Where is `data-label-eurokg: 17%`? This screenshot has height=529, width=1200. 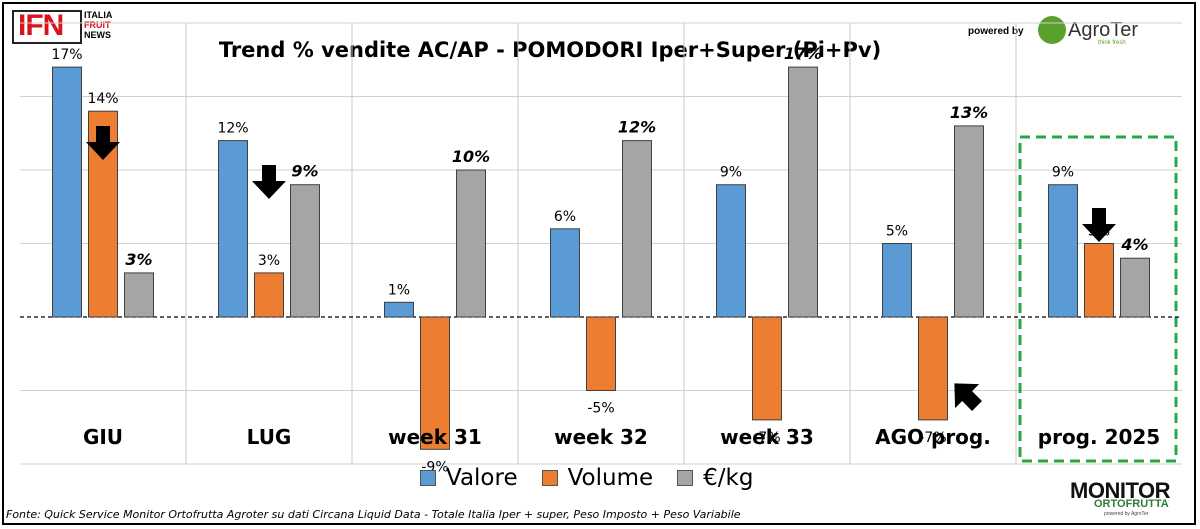
data-label-eurokg: 17% is located at coordinates (803, 53).